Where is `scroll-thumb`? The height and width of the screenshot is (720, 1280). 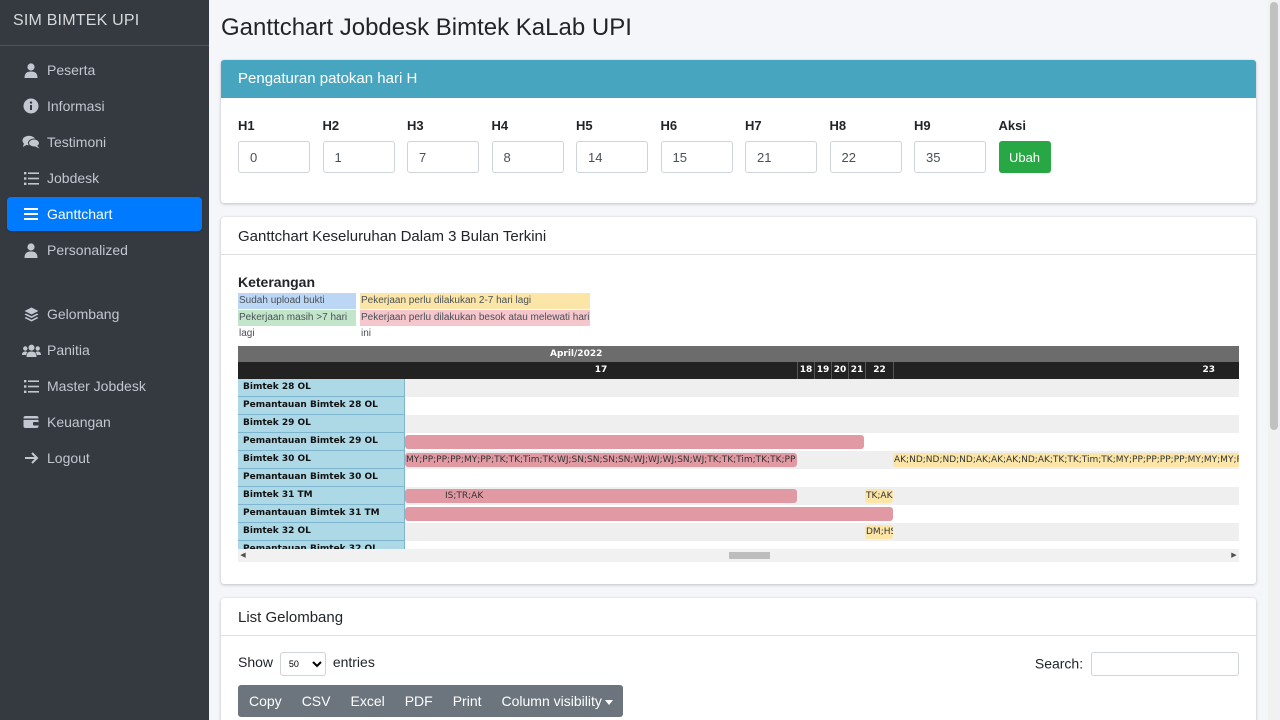 scroll-thumb is located at coordinates (749, 555).